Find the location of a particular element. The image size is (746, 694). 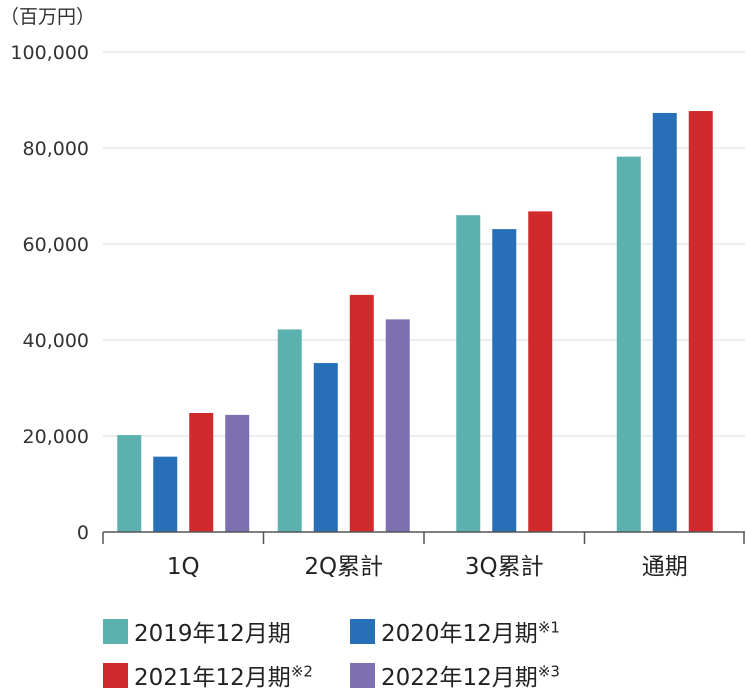

y-tick-label: 80,000 is located at coordinates (56, 149).